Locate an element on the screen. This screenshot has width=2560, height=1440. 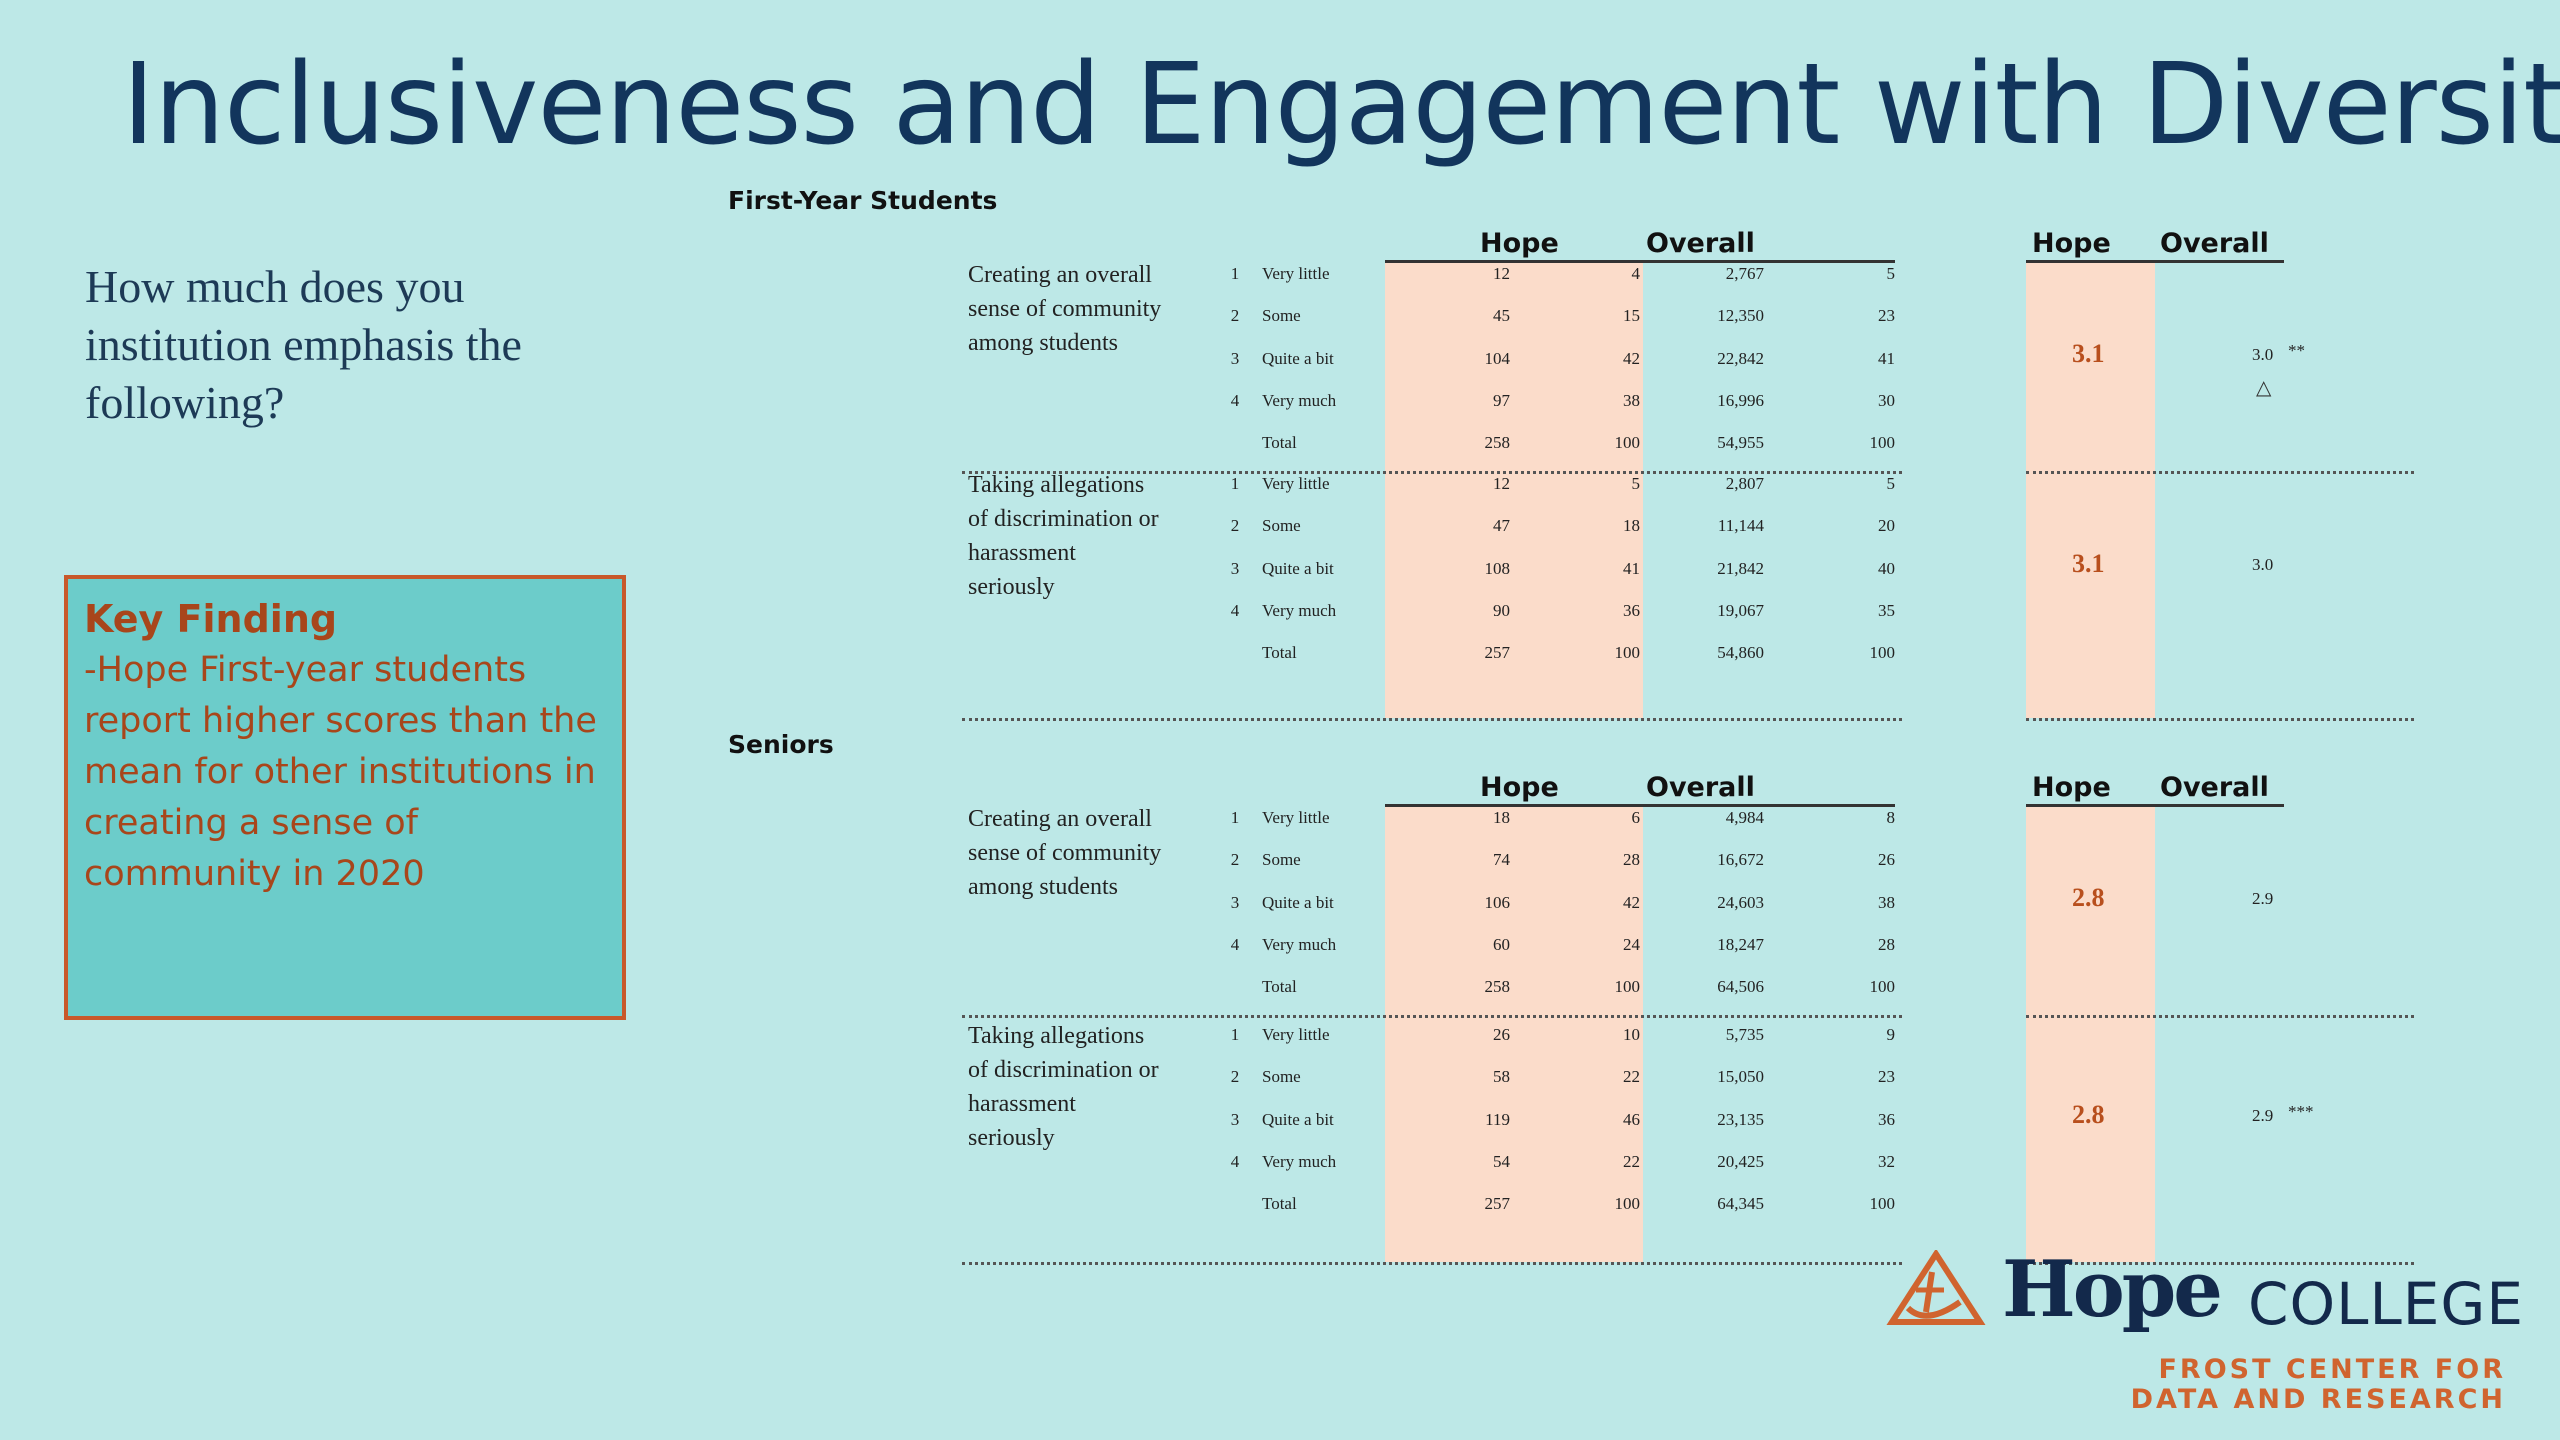
hope-mean-value: 3.1 is located at coordinates (2088, 563).